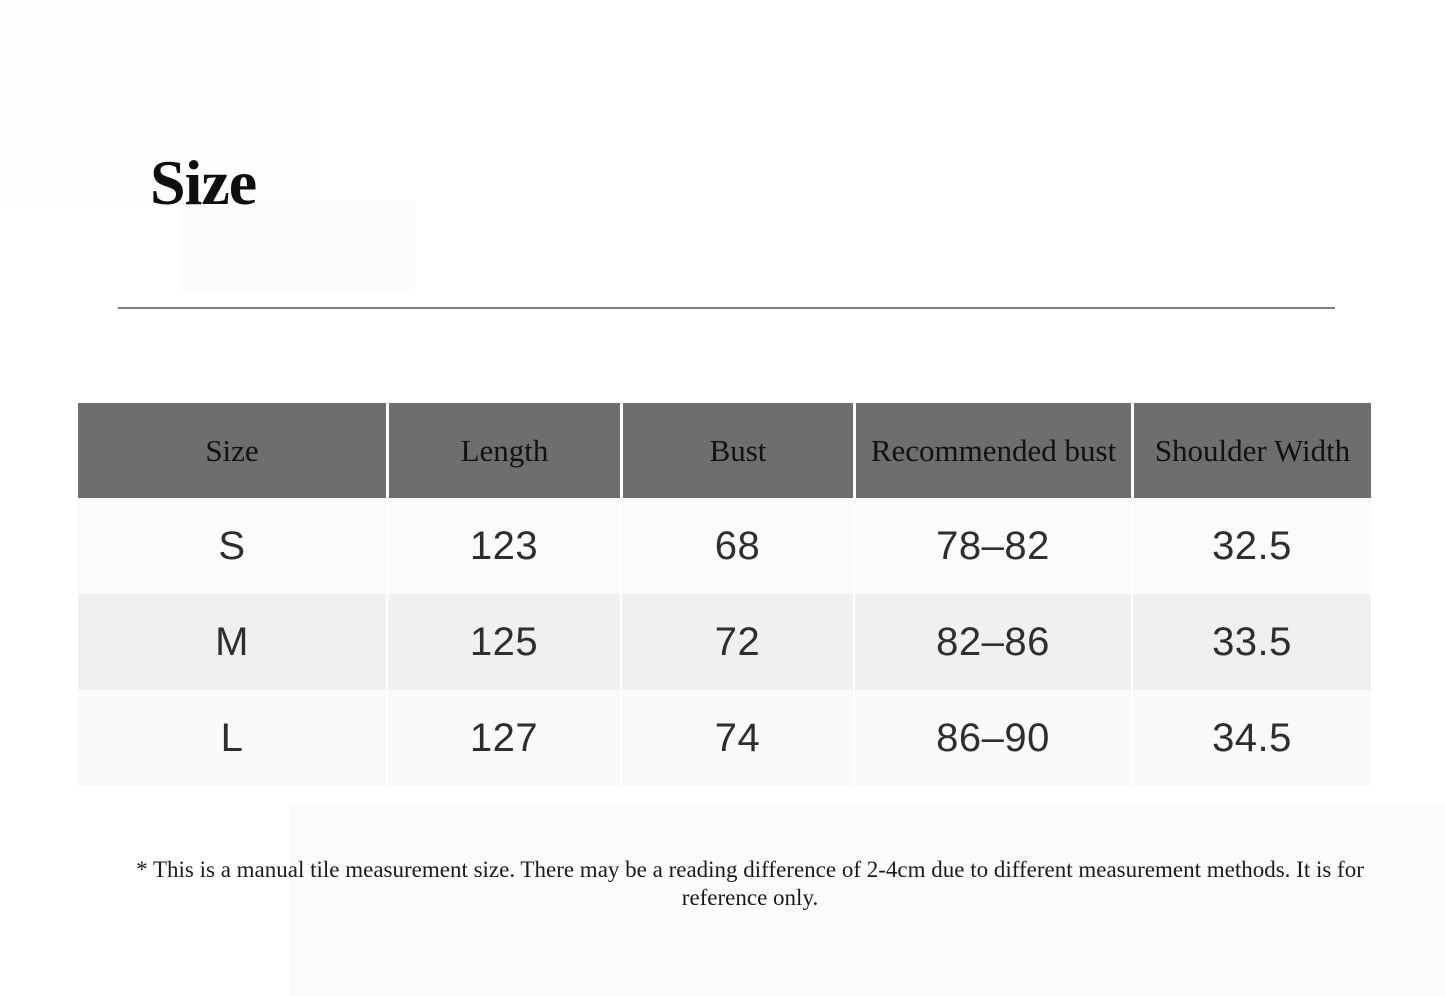  What do you see at coordinates (203, 182) in the screenshot?
I see `page-title: Size` at bounding box center [203, 182].